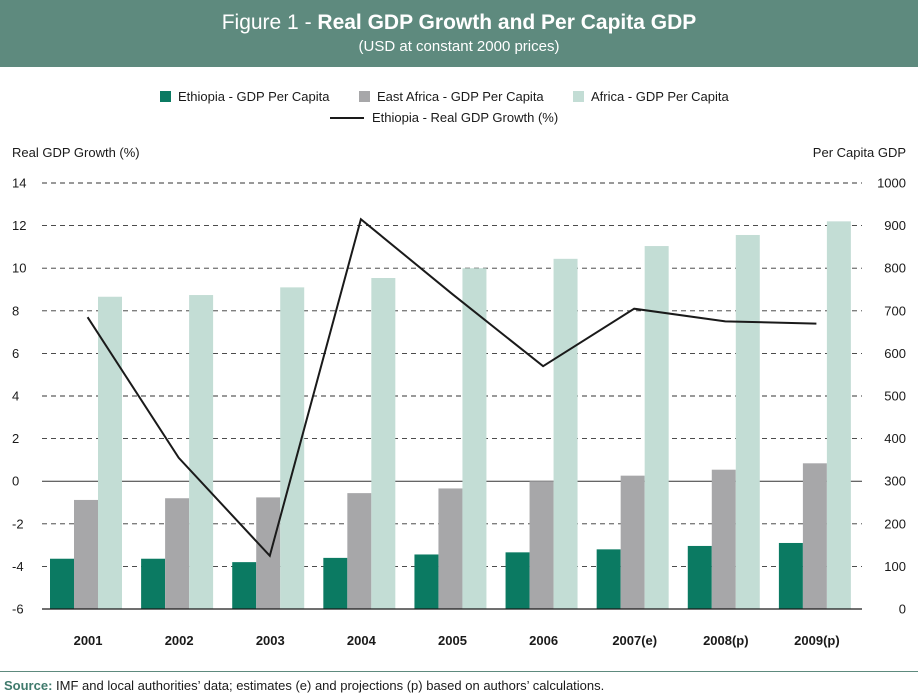 The height and width of the screenshot is (699, 918). Describe the element at coordinates (76, 152) in the screenshot. I see `left-axis-title: Real GDP Growth (%)` at that location.